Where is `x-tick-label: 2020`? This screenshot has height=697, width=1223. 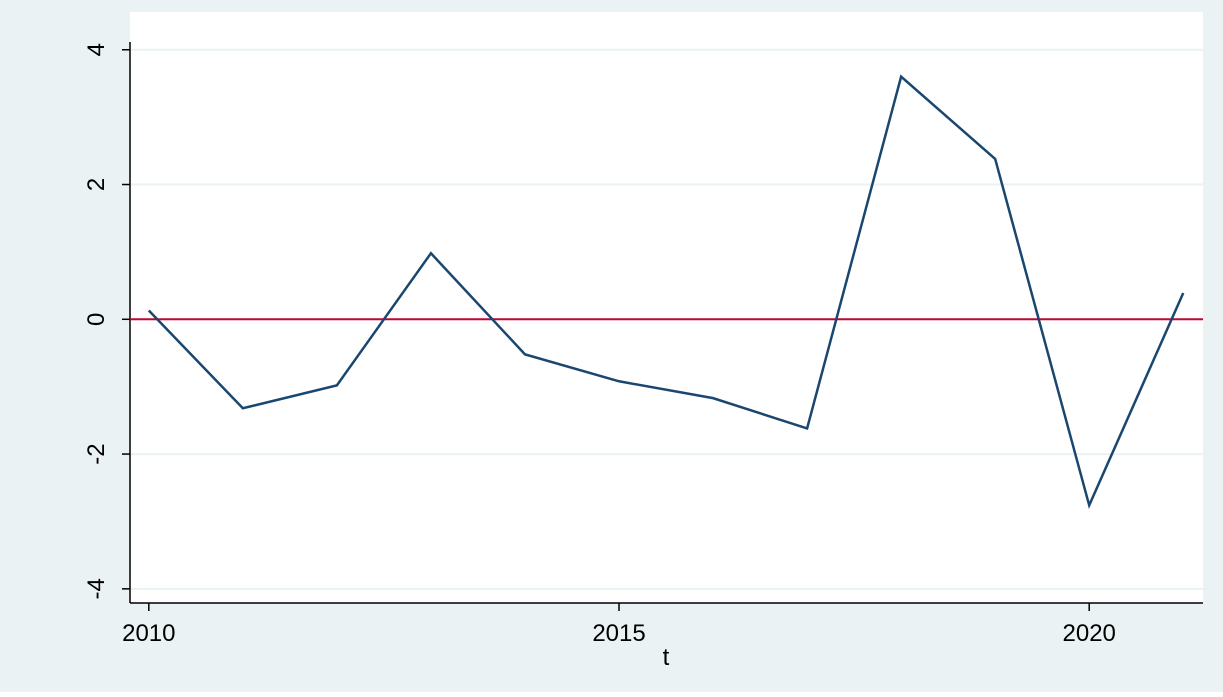 x-tick-label: 2020 is located at coordinates (1089, 633).